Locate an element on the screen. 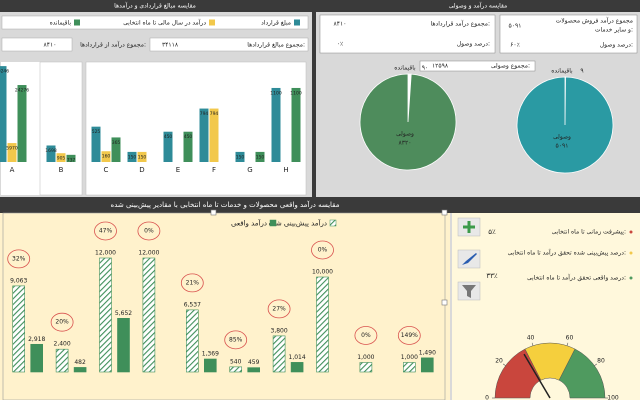  x-tick-label: H is located at coordinates (285, 170).